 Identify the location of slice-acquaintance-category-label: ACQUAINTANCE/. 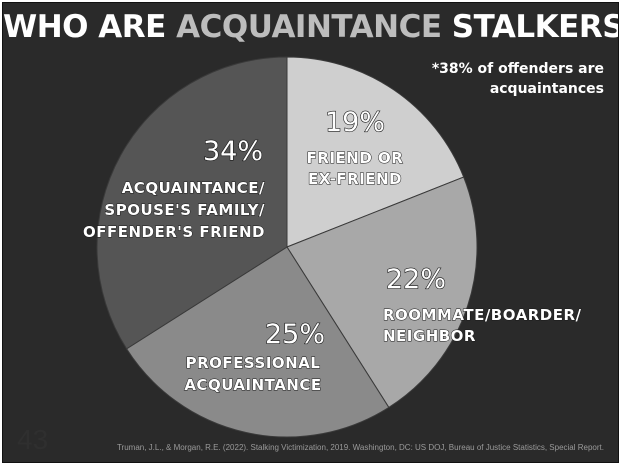
(193, 188).